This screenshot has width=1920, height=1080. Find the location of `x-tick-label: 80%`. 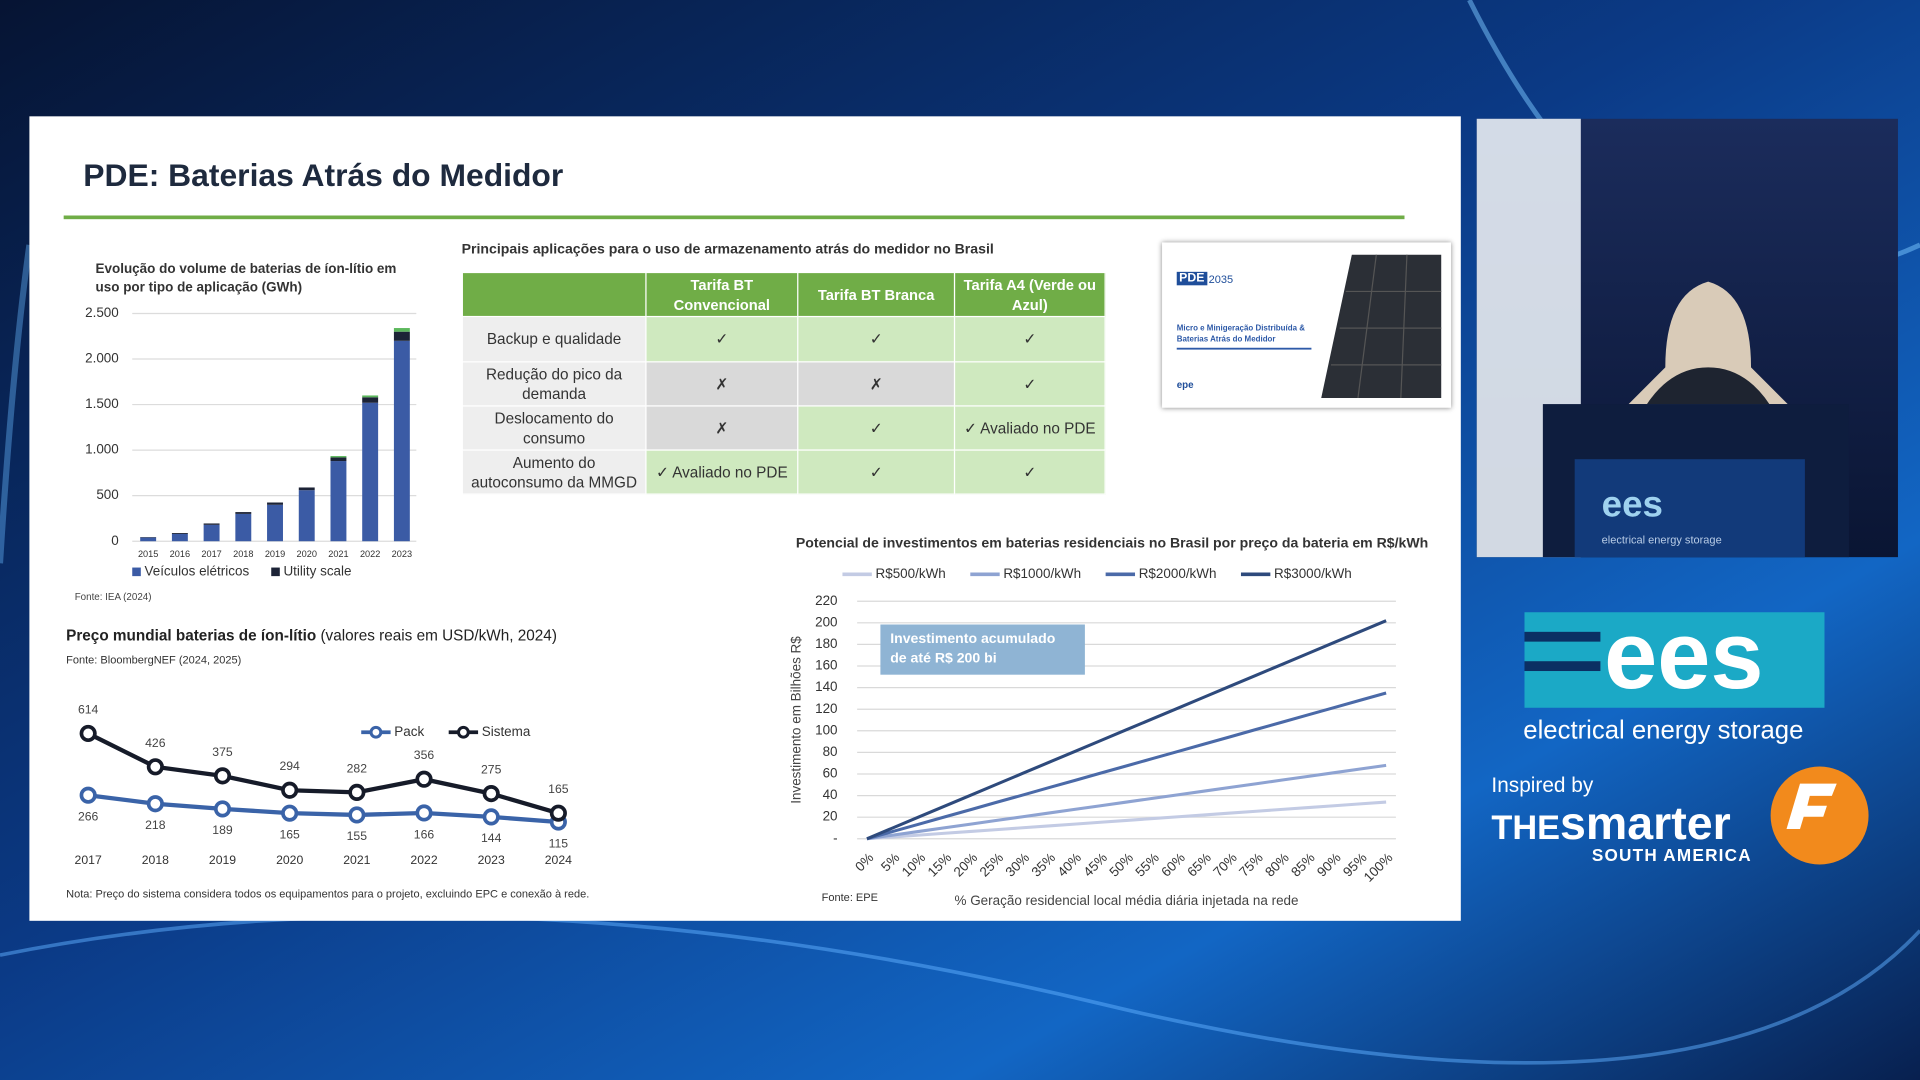

x-tick-label: 80% is located at coordinates (1277, 865).